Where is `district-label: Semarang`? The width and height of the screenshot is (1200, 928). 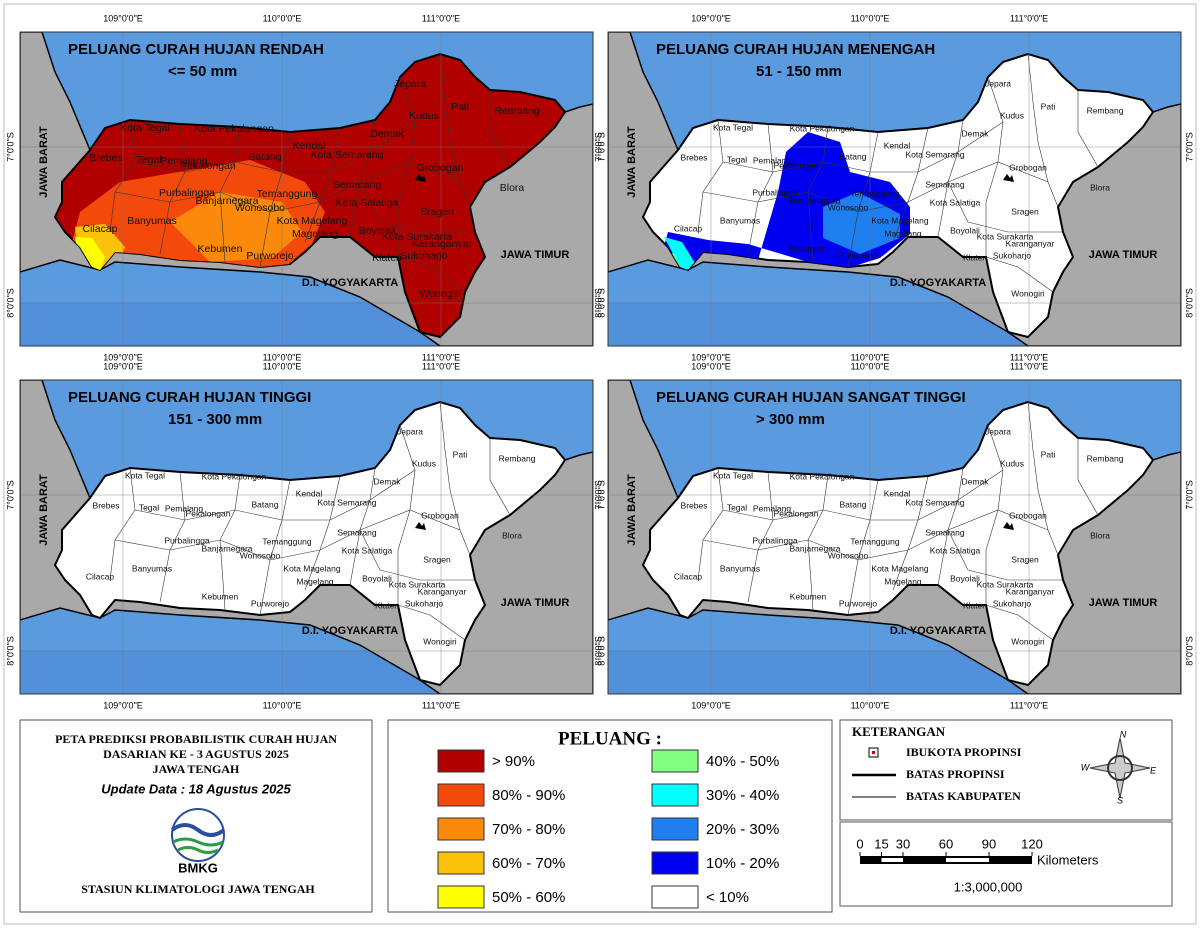
district-label: Semarang is located at coordinates (944, 532).